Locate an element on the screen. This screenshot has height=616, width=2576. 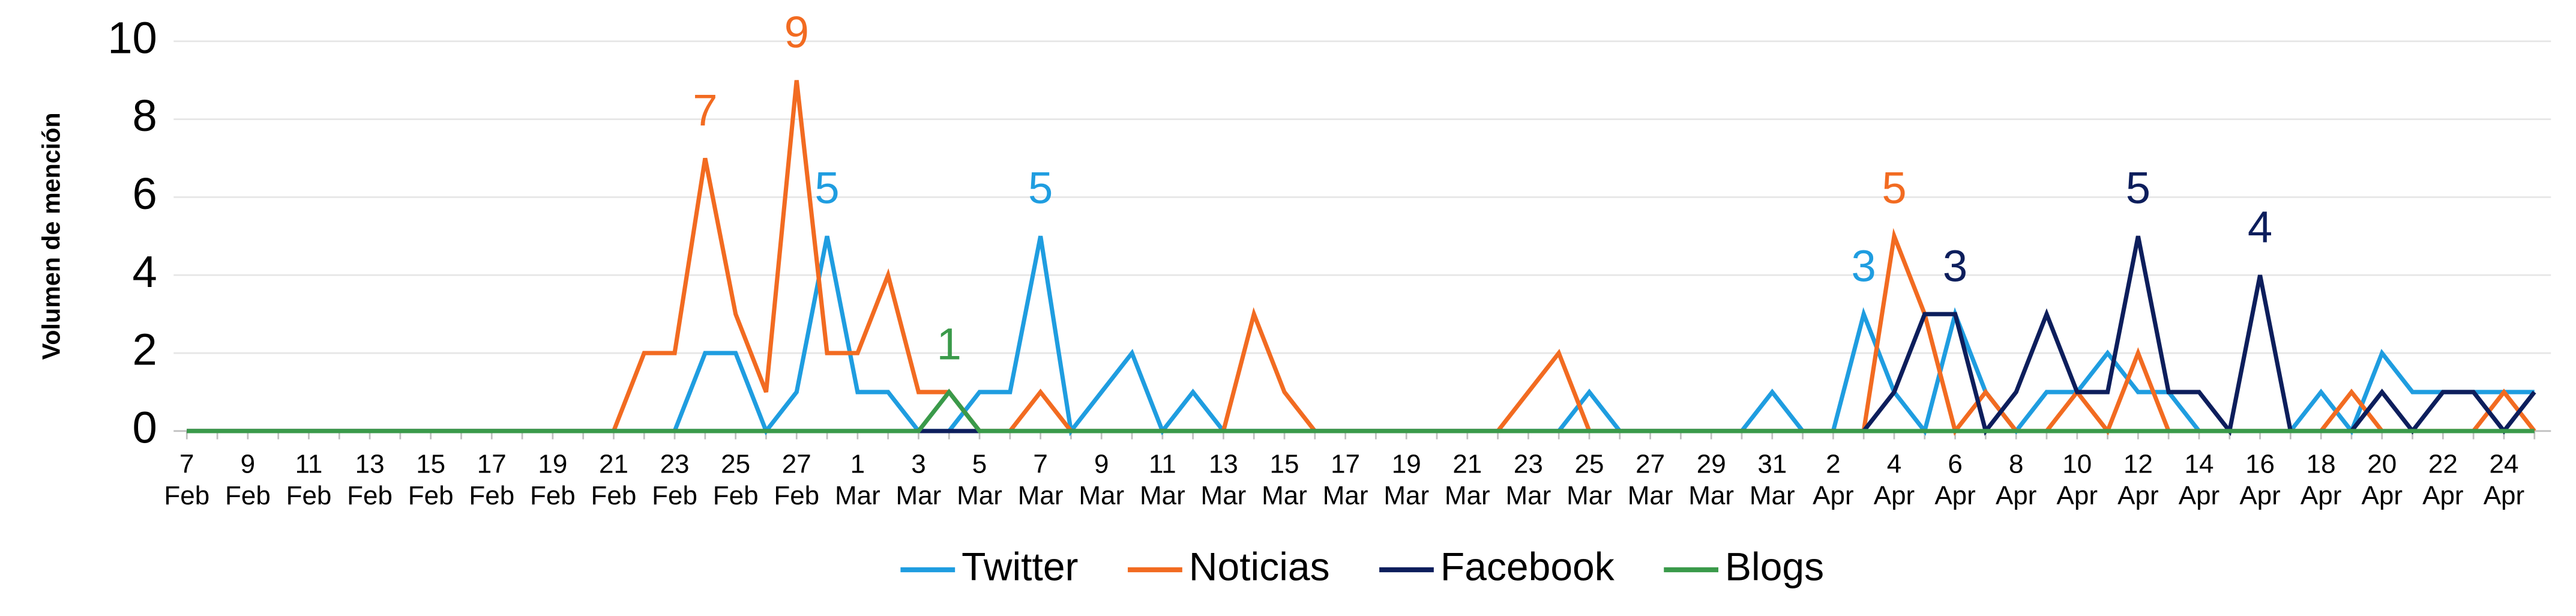
x-tick-label: 11 Feb is located at coordinates (309, 479).